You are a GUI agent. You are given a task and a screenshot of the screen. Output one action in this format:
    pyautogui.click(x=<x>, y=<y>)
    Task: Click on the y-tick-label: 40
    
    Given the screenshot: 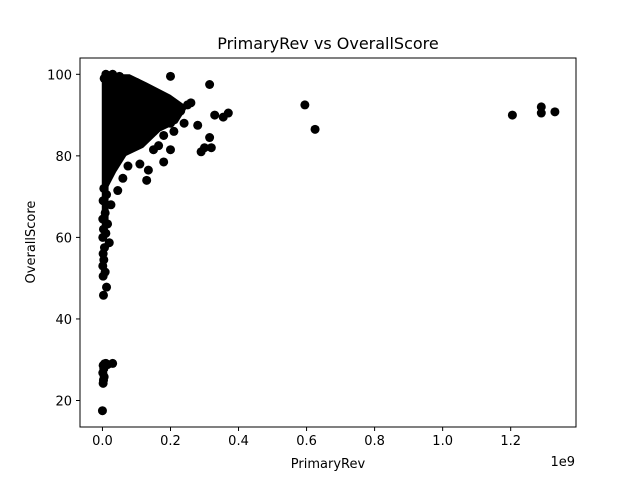 What is the action you would take?
    pyautogui.click(x=63, y=320)
    